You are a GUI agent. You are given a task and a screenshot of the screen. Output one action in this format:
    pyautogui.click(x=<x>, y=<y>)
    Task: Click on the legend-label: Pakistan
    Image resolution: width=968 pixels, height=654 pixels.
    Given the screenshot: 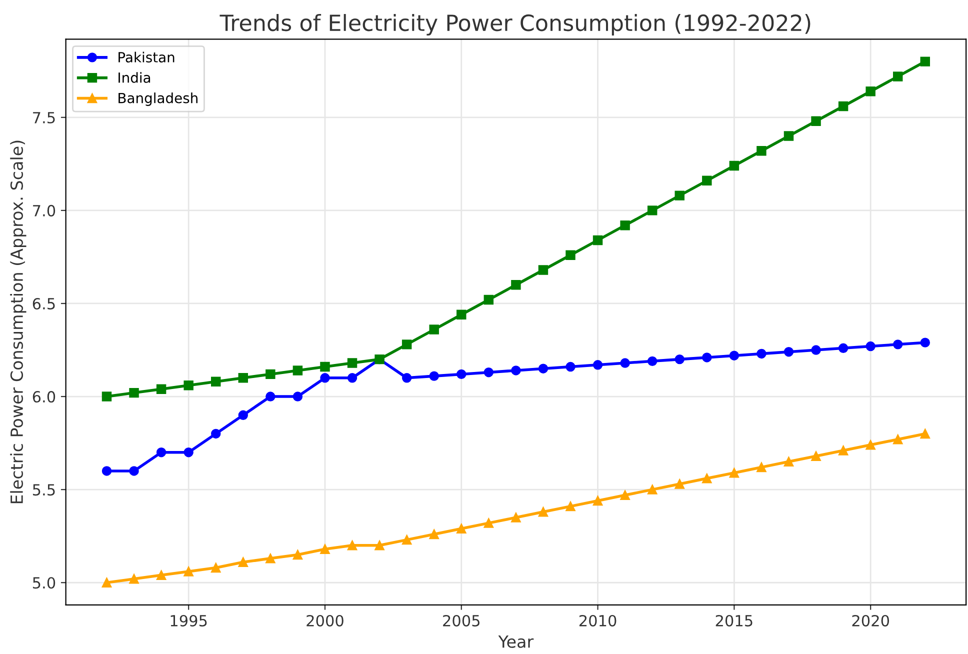 What is the action you would take?
    pyautogui.click(x=146, y=57)
    